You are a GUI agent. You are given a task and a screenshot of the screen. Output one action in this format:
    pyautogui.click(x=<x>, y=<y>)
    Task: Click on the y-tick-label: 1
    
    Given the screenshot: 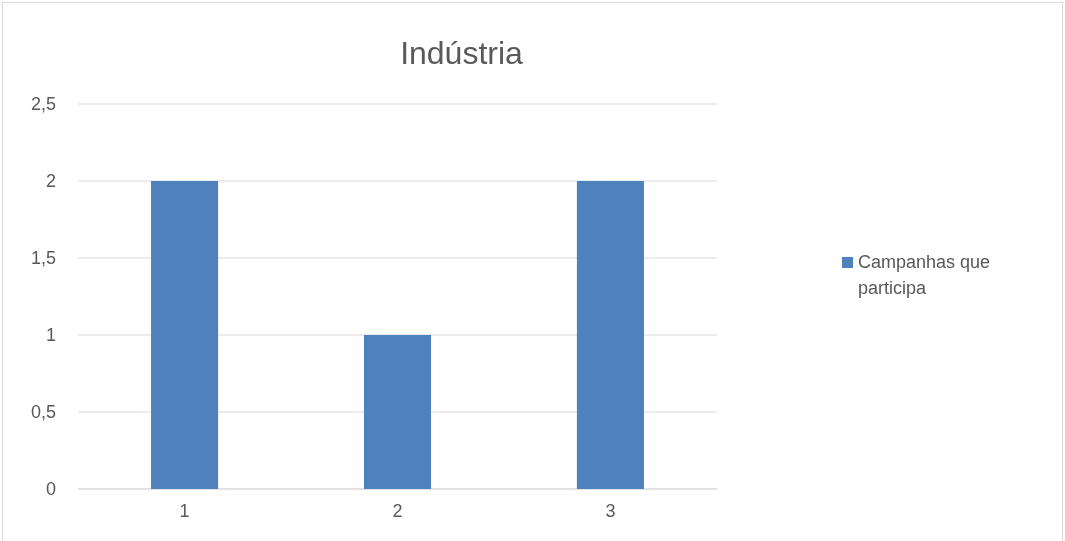 What is the action you would take?
    pyautogui.click(x=50, y=335)
    